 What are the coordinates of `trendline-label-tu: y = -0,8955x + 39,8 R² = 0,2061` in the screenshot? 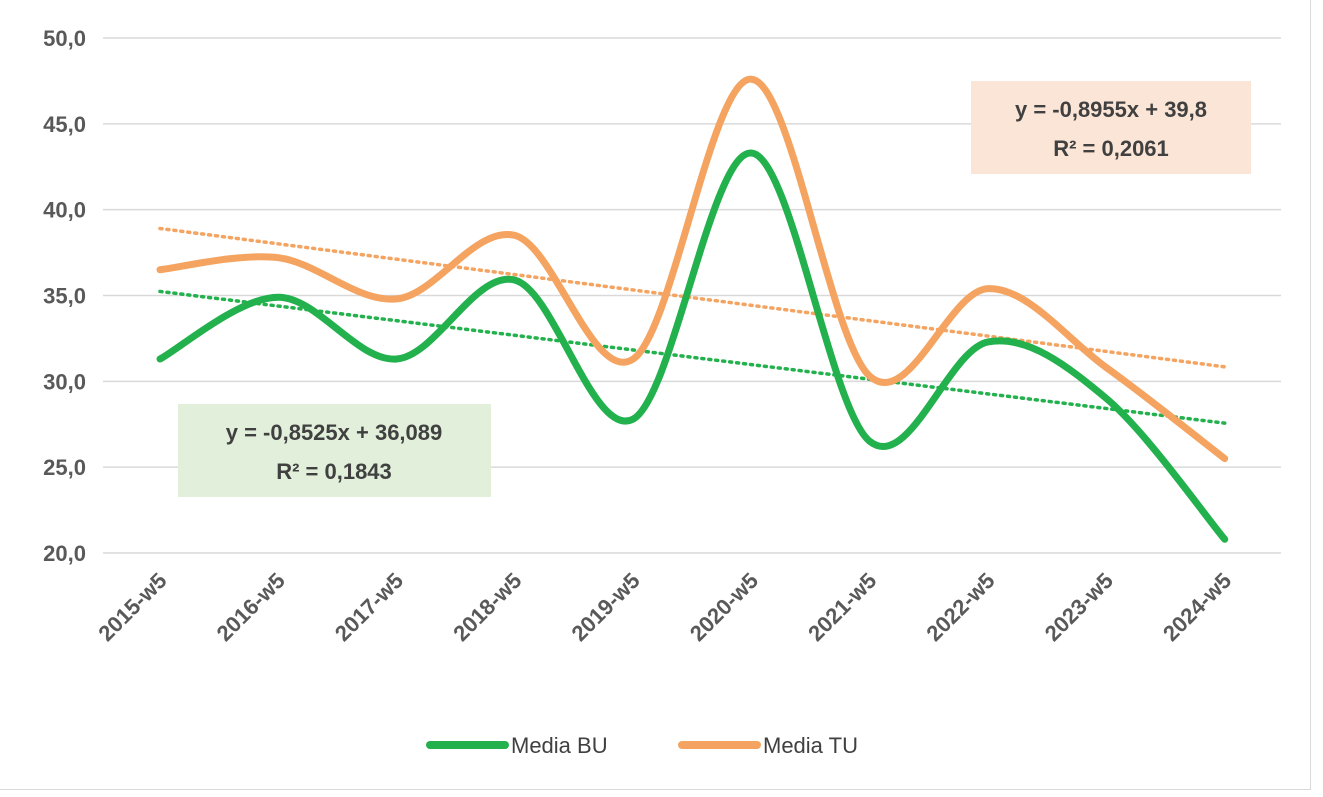 It's located at (1111, 127).